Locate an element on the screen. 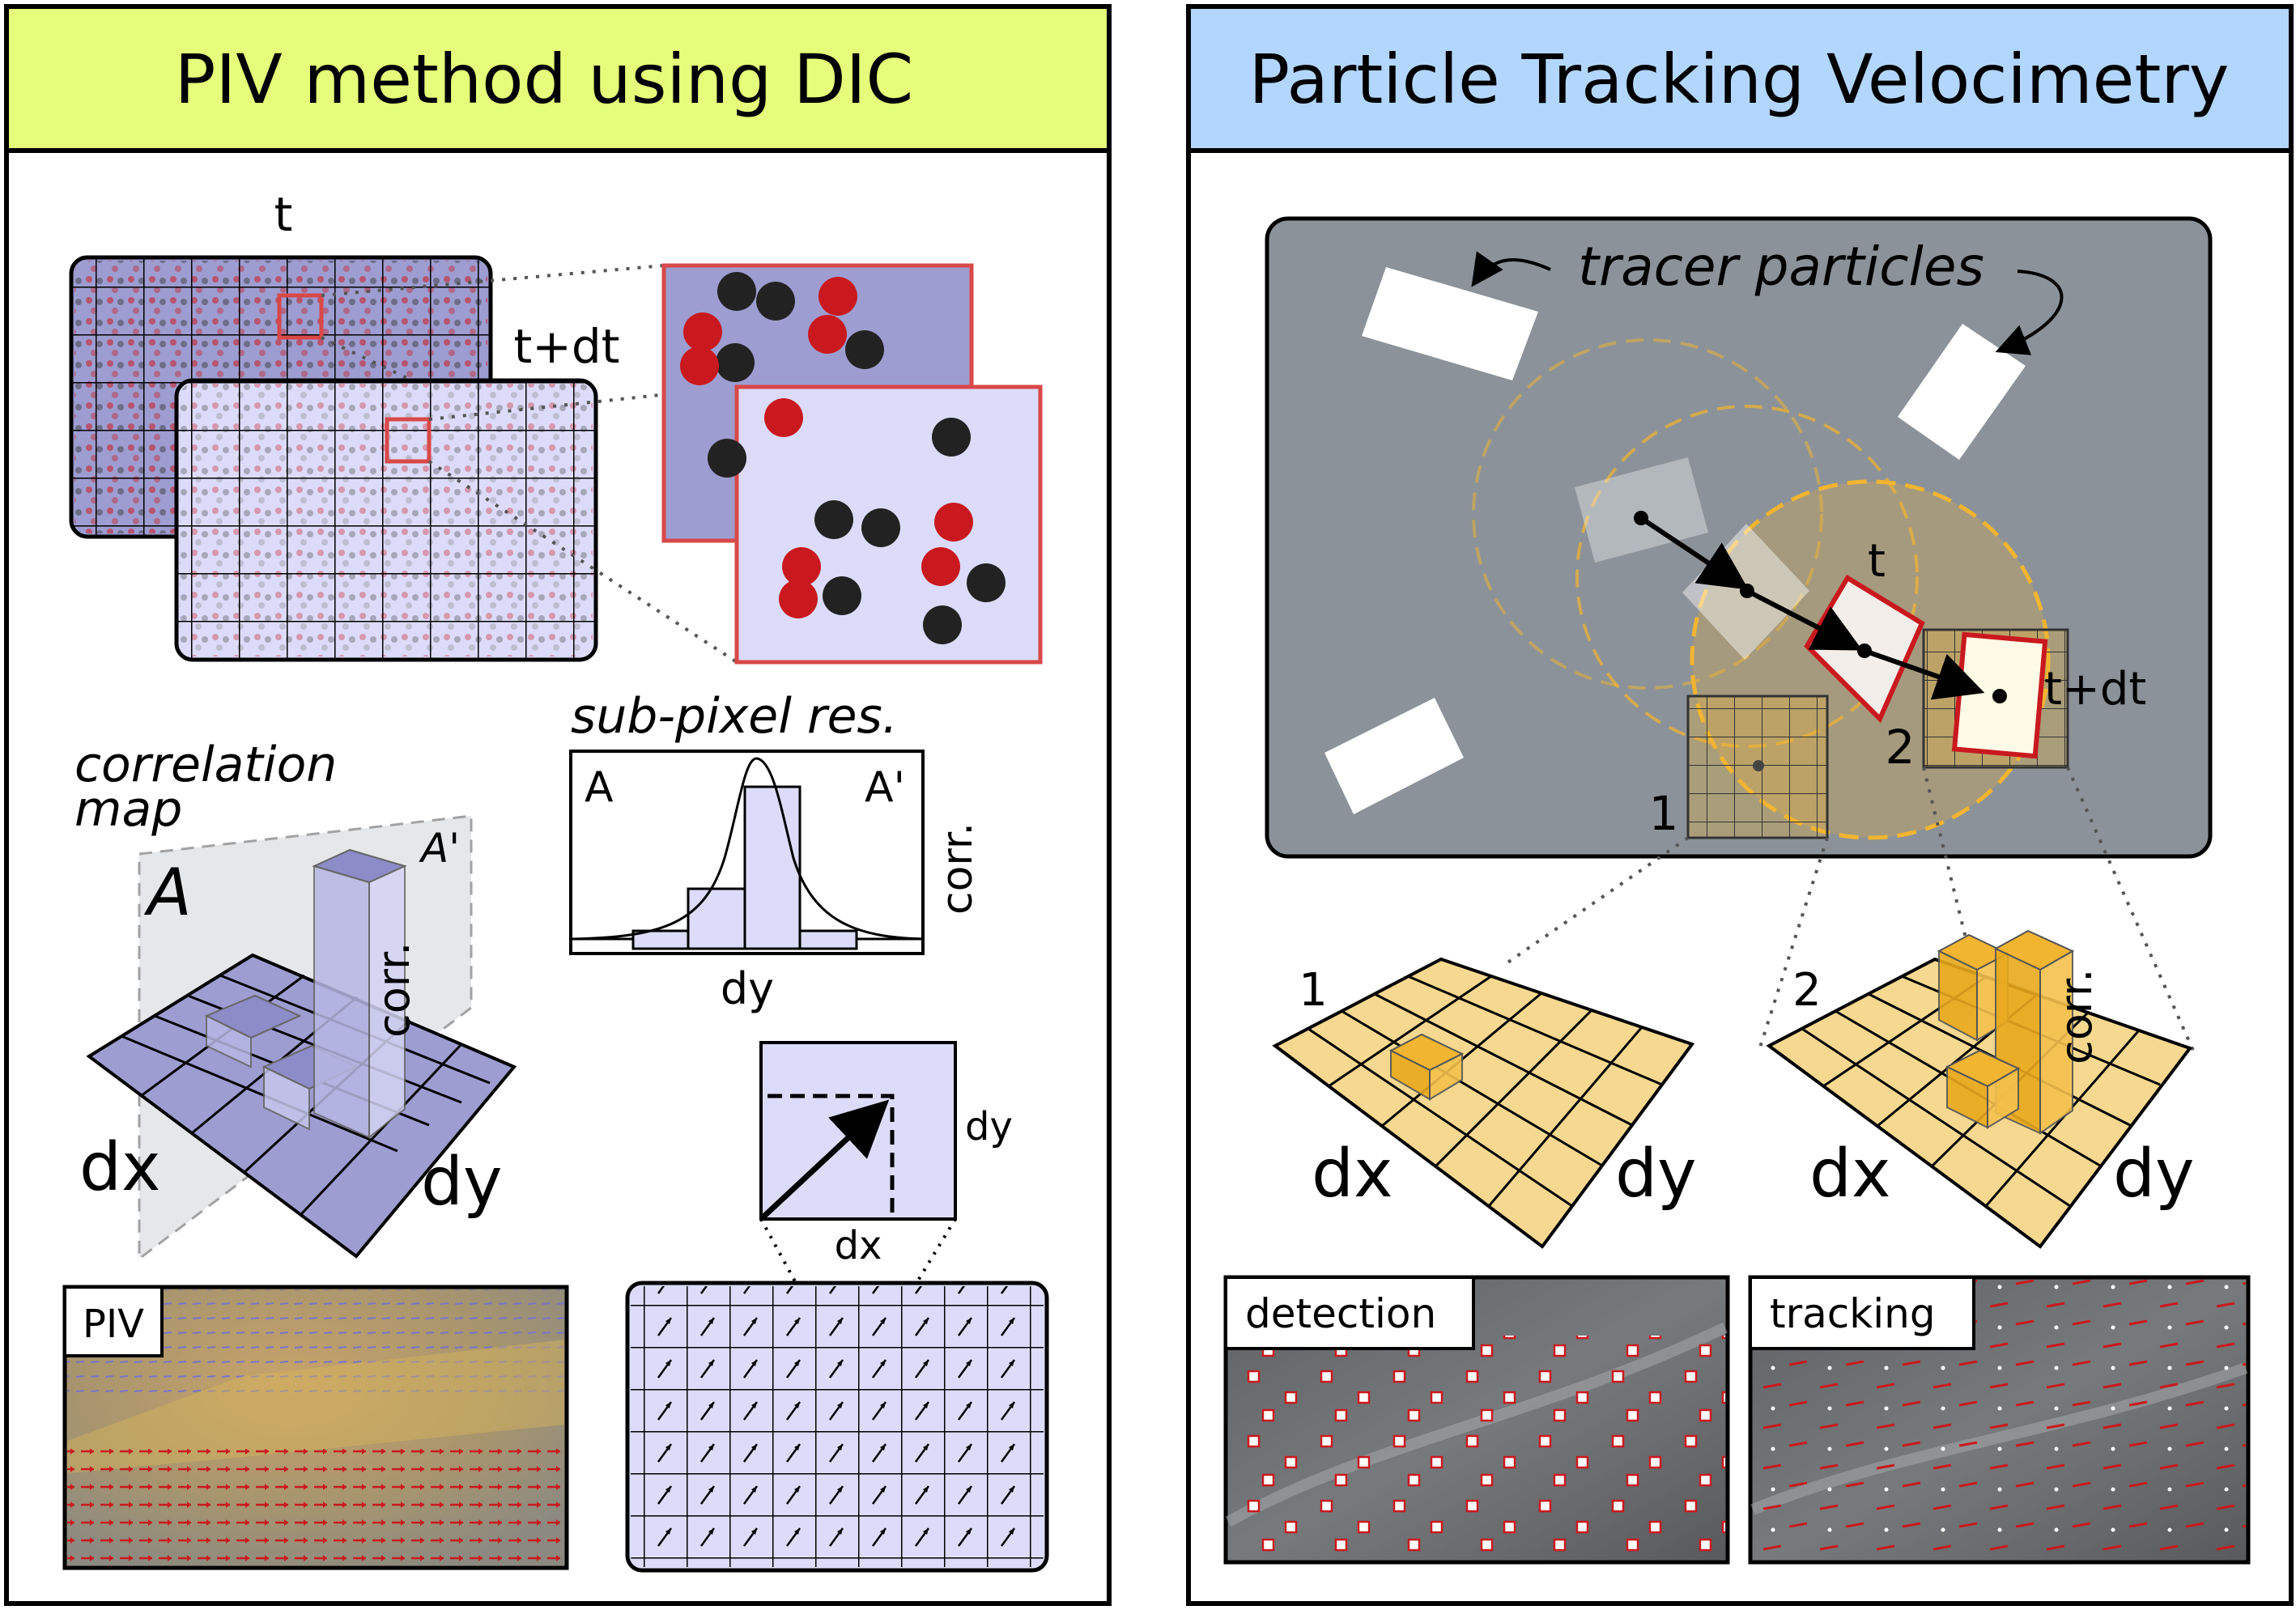 The width and height of the screenshot is (2296, 1610). frame-t-label: t is located at coordinates (283, 215).